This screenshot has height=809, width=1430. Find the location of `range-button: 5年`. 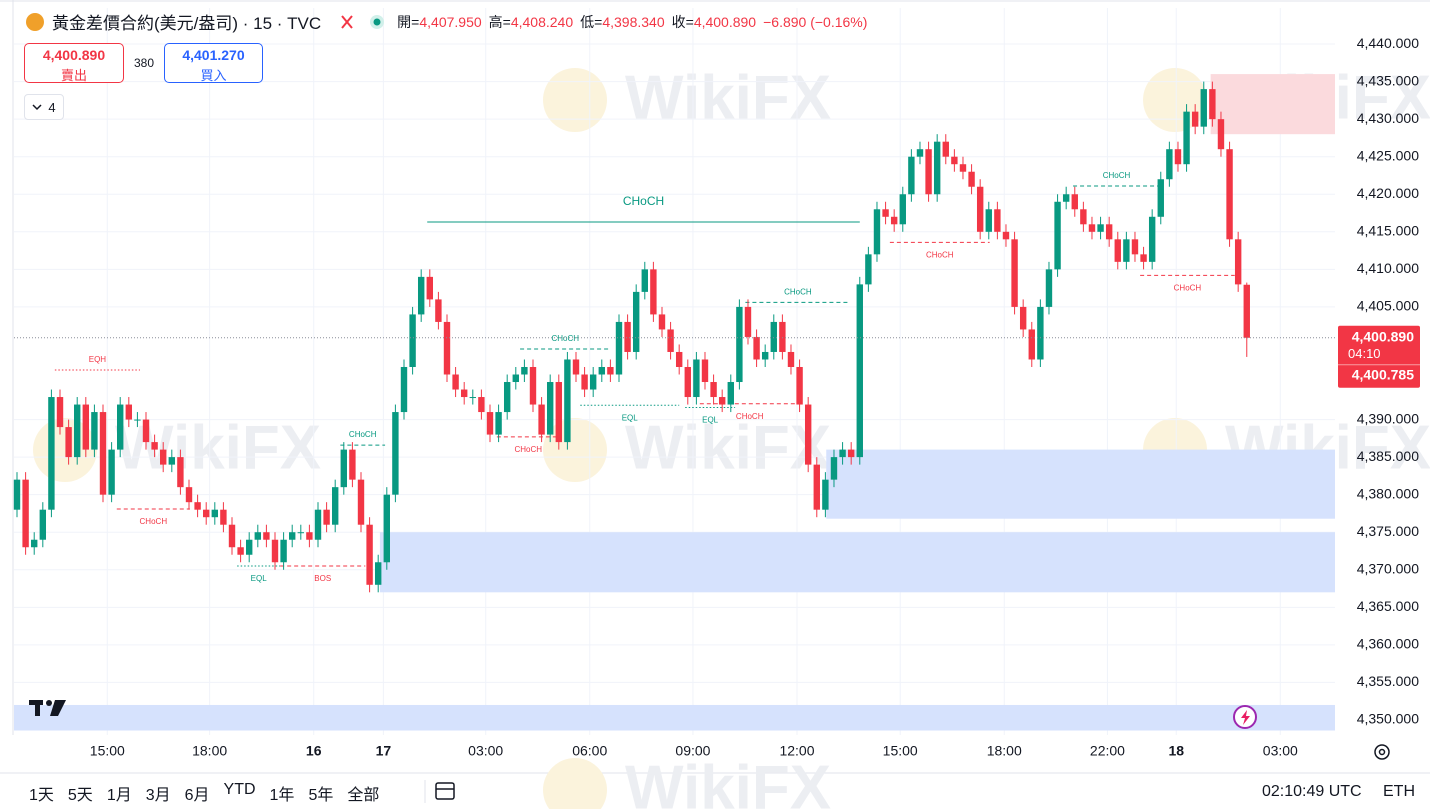

range-button: 5年 is located at coordinates (321, 795).